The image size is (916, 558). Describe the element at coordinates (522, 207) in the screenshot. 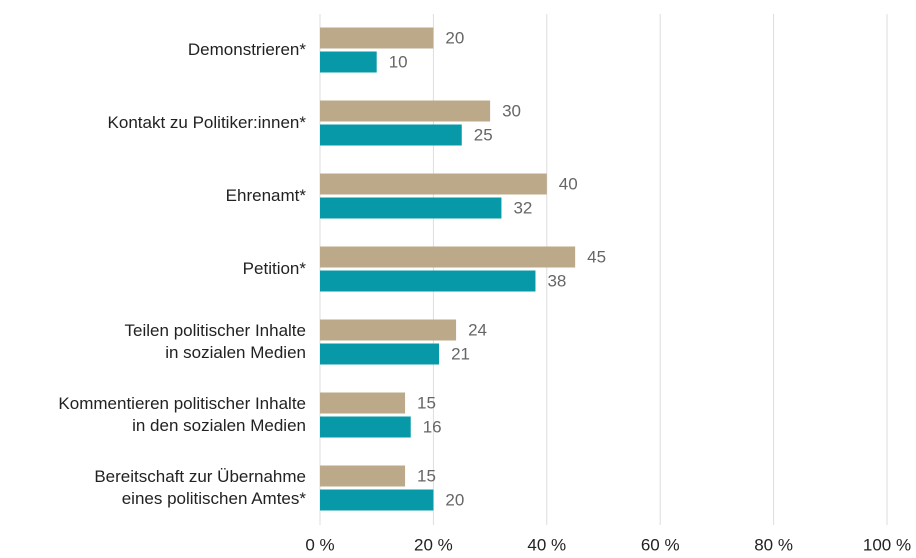

I see `value-label: 32` at that location.